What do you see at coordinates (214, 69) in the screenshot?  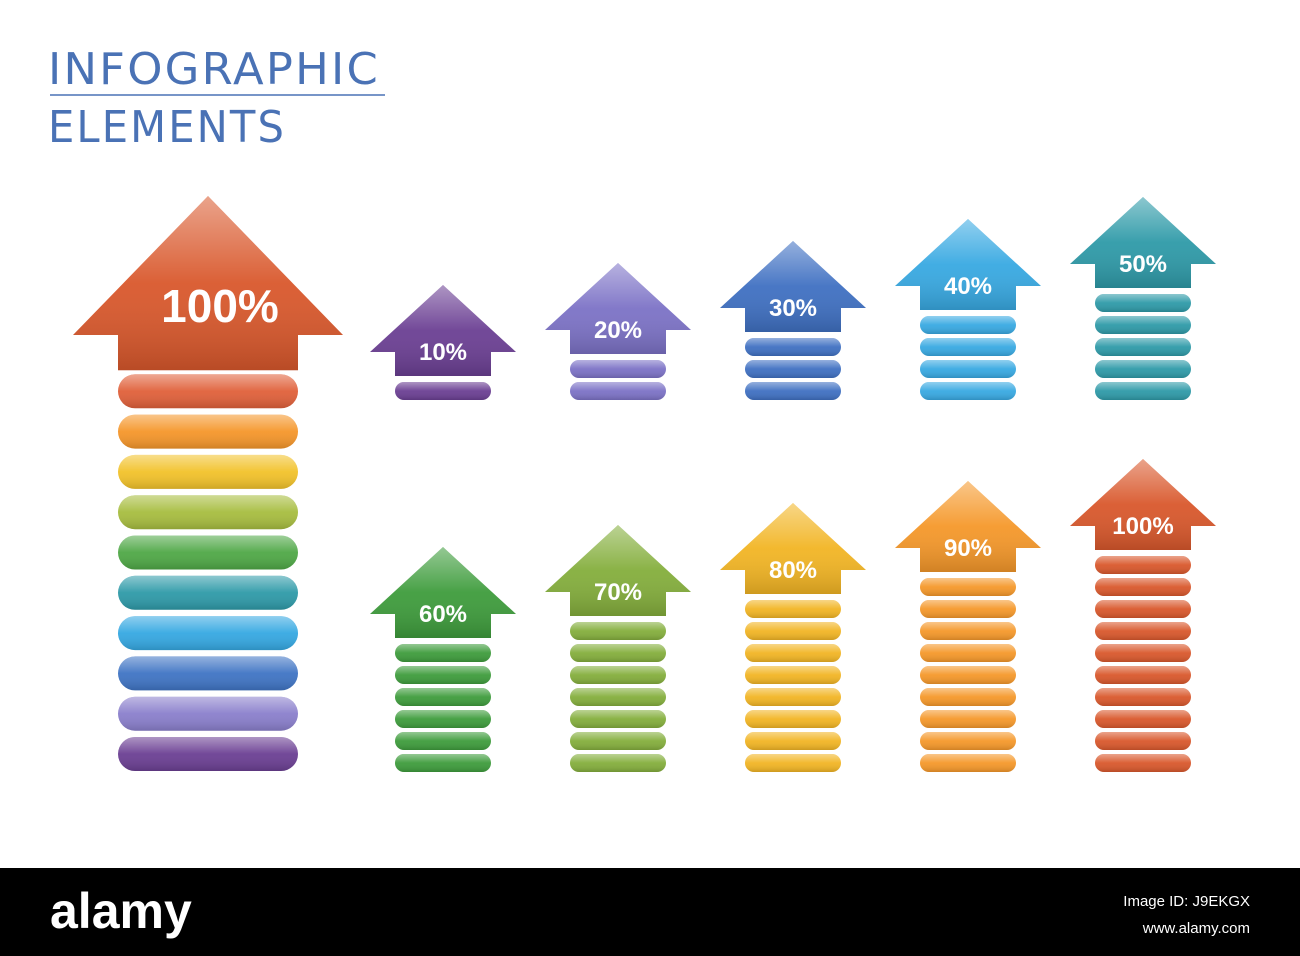 I see `title-line-1: INFOGRAPHIC` at bounding box center [214, 69].